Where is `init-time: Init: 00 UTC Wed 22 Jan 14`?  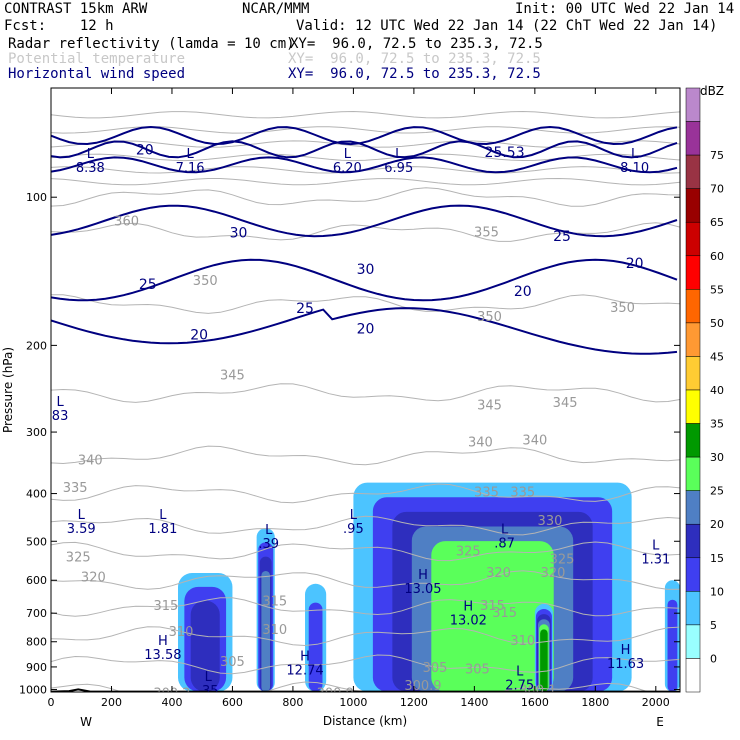 init-time: Init: 00 UTC Wed 22 Jan 14 is located at coordinates (625, 9).